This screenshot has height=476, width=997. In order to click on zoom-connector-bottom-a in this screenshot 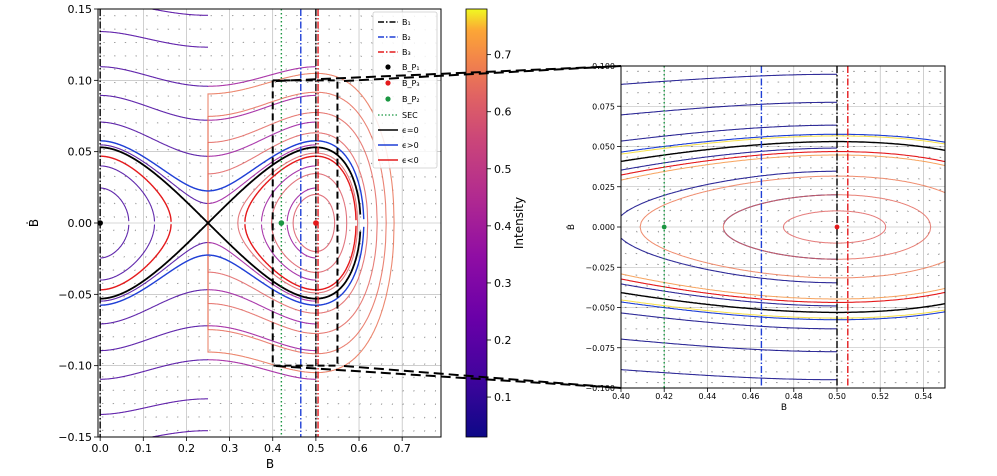, I will do `click(448, 377)`.